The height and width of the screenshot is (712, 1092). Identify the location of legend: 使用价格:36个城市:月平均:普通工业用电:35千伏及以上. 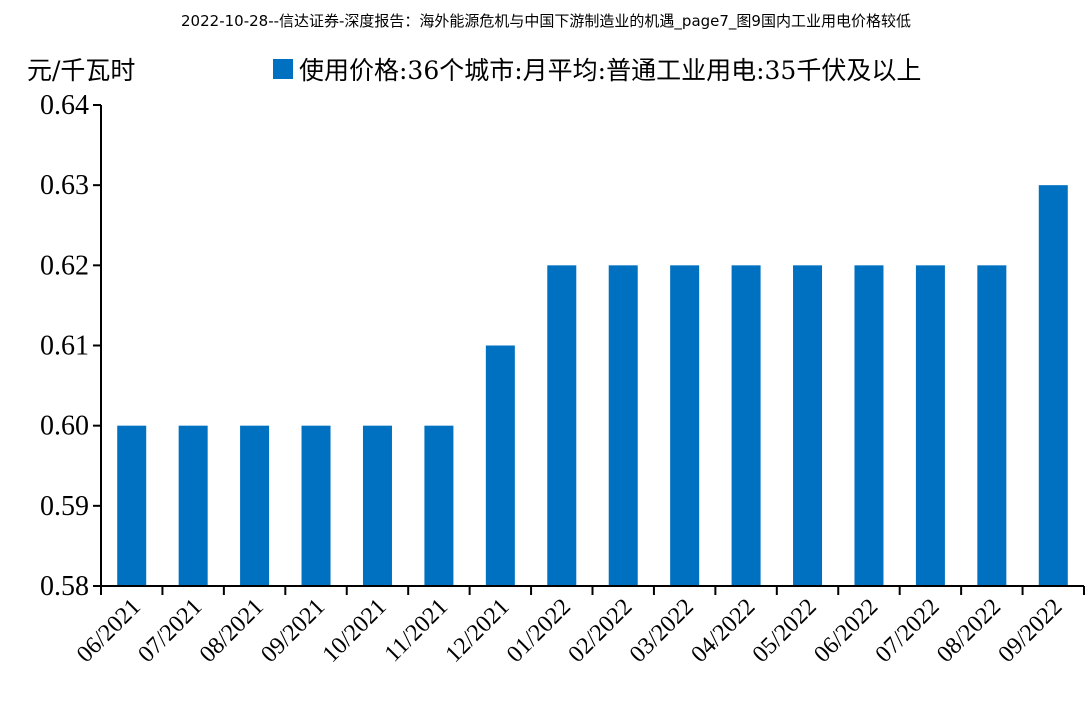
(597, 70).